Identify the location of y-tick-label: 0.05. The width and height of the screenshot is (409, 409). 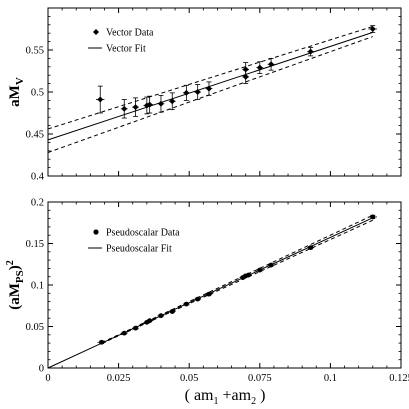
(35, 327).